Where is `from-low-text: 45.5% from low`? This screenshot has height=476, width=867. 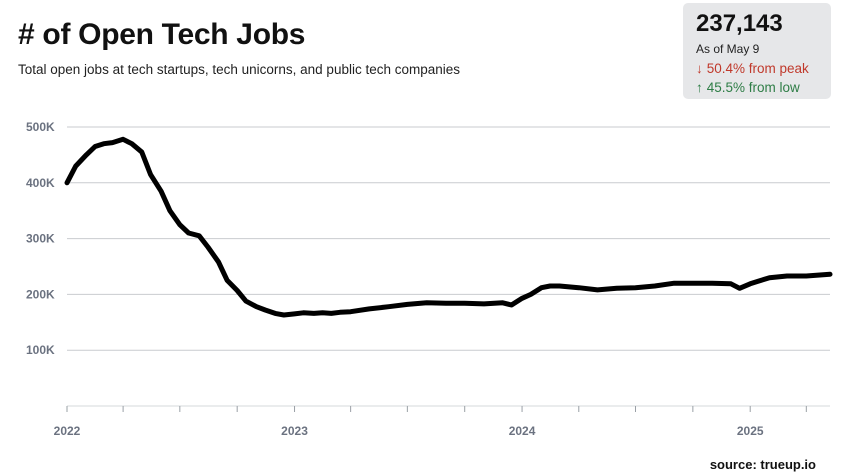 from-low-text: 45.5% from low is located at coordinates (753, 87).